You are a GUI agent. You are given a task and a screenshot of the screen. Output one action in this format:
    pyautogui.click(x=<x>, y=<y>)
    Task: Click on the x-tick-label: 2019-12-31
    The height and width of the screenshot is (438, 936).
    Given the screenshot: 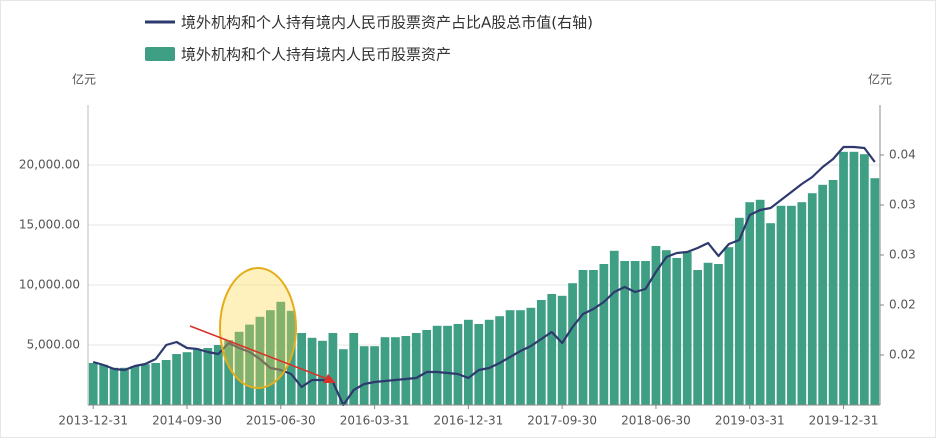 What is the action you would take?
    pyautogui.click(x=844, y=421)
    